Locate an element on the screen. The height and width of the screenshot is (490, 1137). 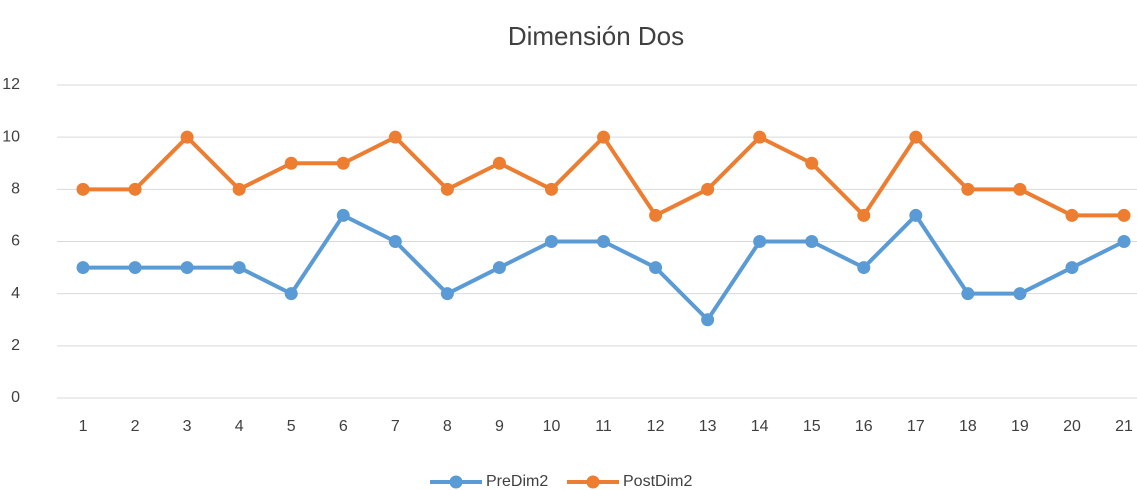
x-tick-label: 8 is located at coordinates (447, 426).